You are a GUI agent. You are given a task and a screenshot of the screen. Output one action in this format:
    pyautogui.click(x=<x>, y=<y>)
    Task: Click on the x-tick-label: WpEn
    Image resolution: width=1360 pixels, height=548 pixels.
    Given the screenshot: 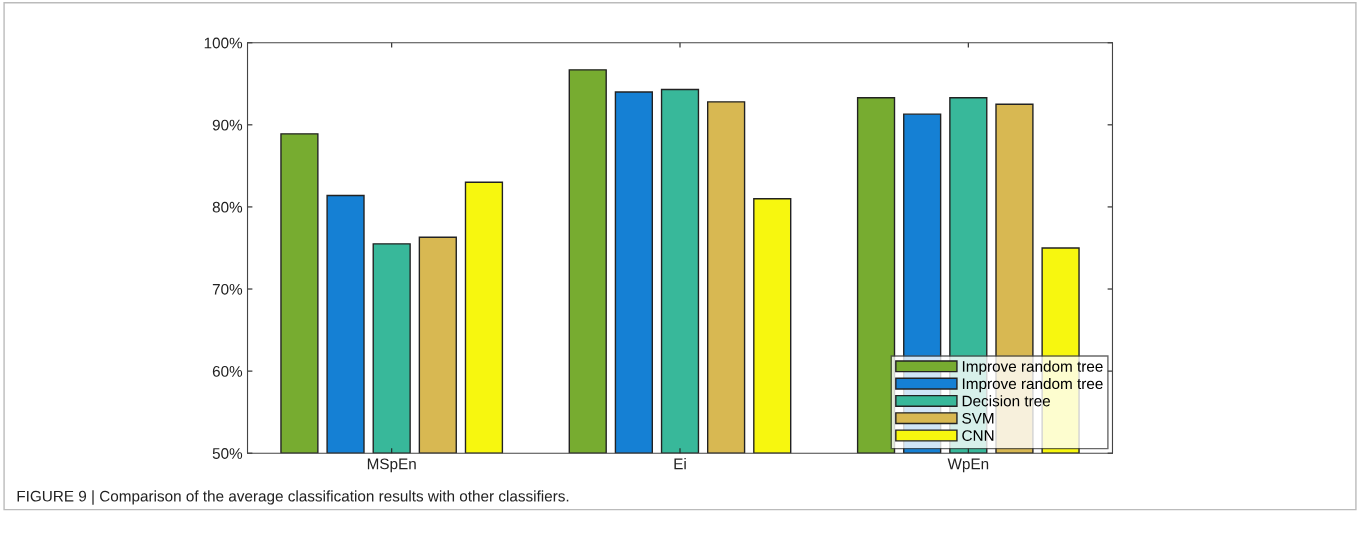 What is the action you would take?
    pyautogui.click(x=968, y=465)
    